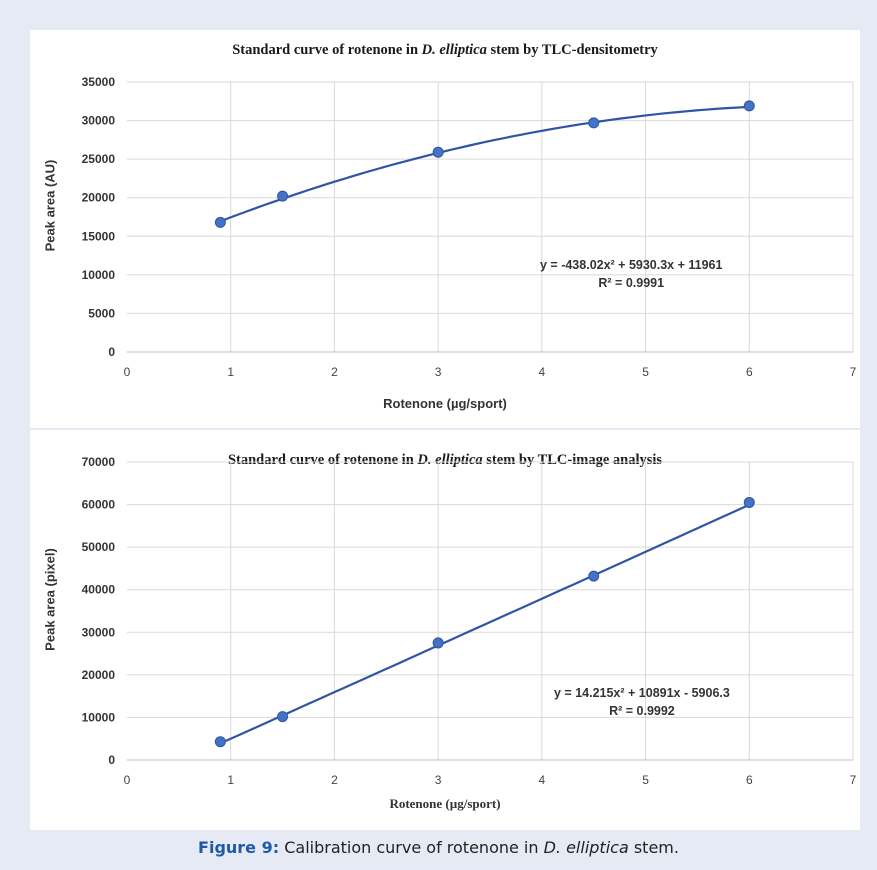 The image size is (877, 870). What do you see at coordinates (50, 599) in the screenshot?
I see `y-axis-label: Peak area (pixel)` at bounding box center [50, 599].